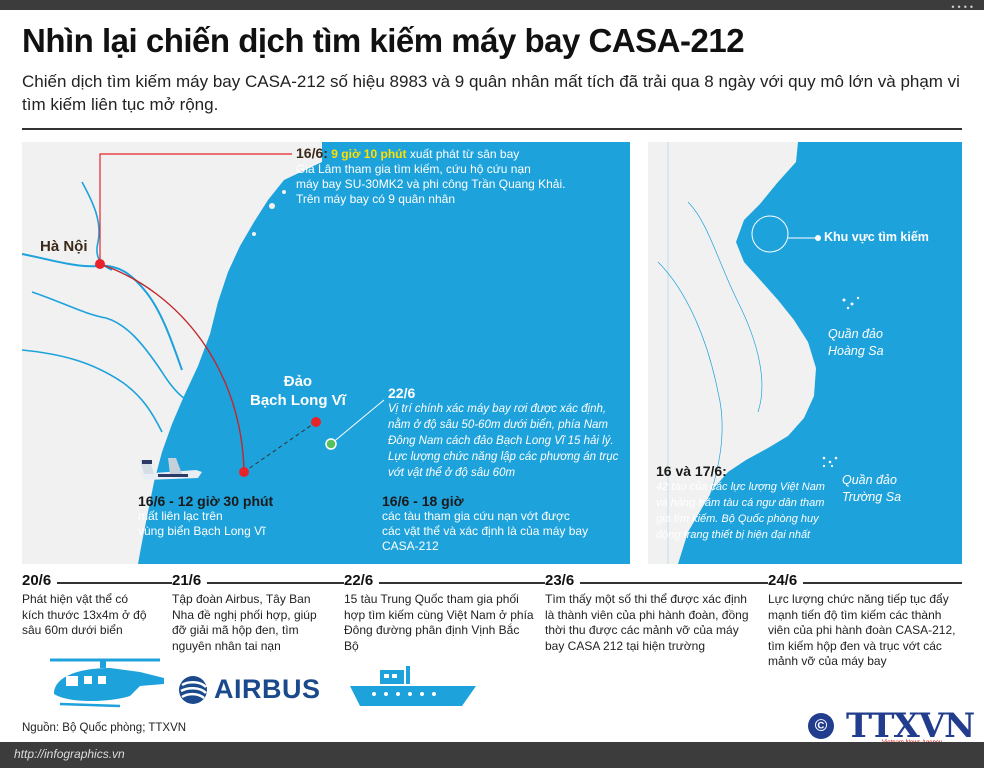 The image size is (984, 768). Describe the element at coordinates (492, 755) in the screenshot. I see `footer-bar: http://infographics.vn` at that location.